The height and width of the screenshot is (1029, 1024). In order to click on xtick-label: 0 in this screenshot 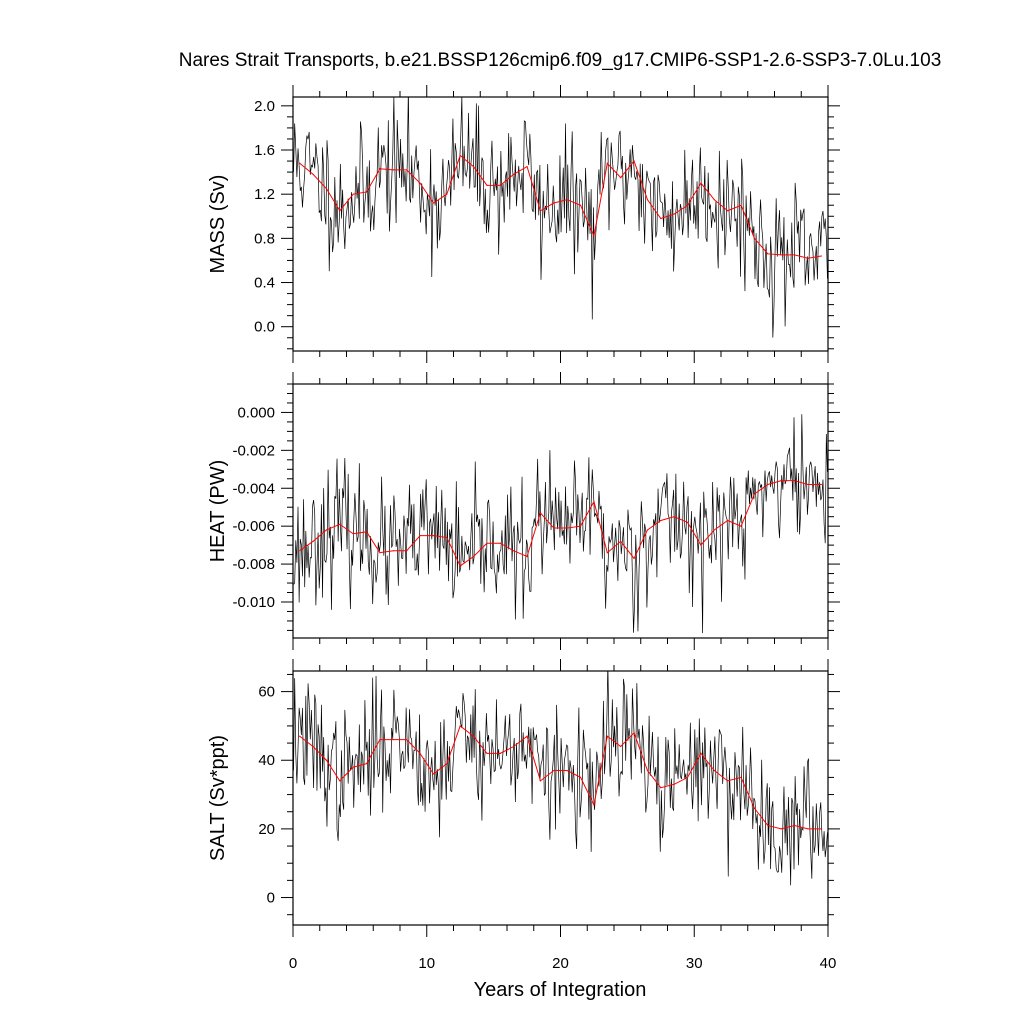, I will do `click(293, 963)`.